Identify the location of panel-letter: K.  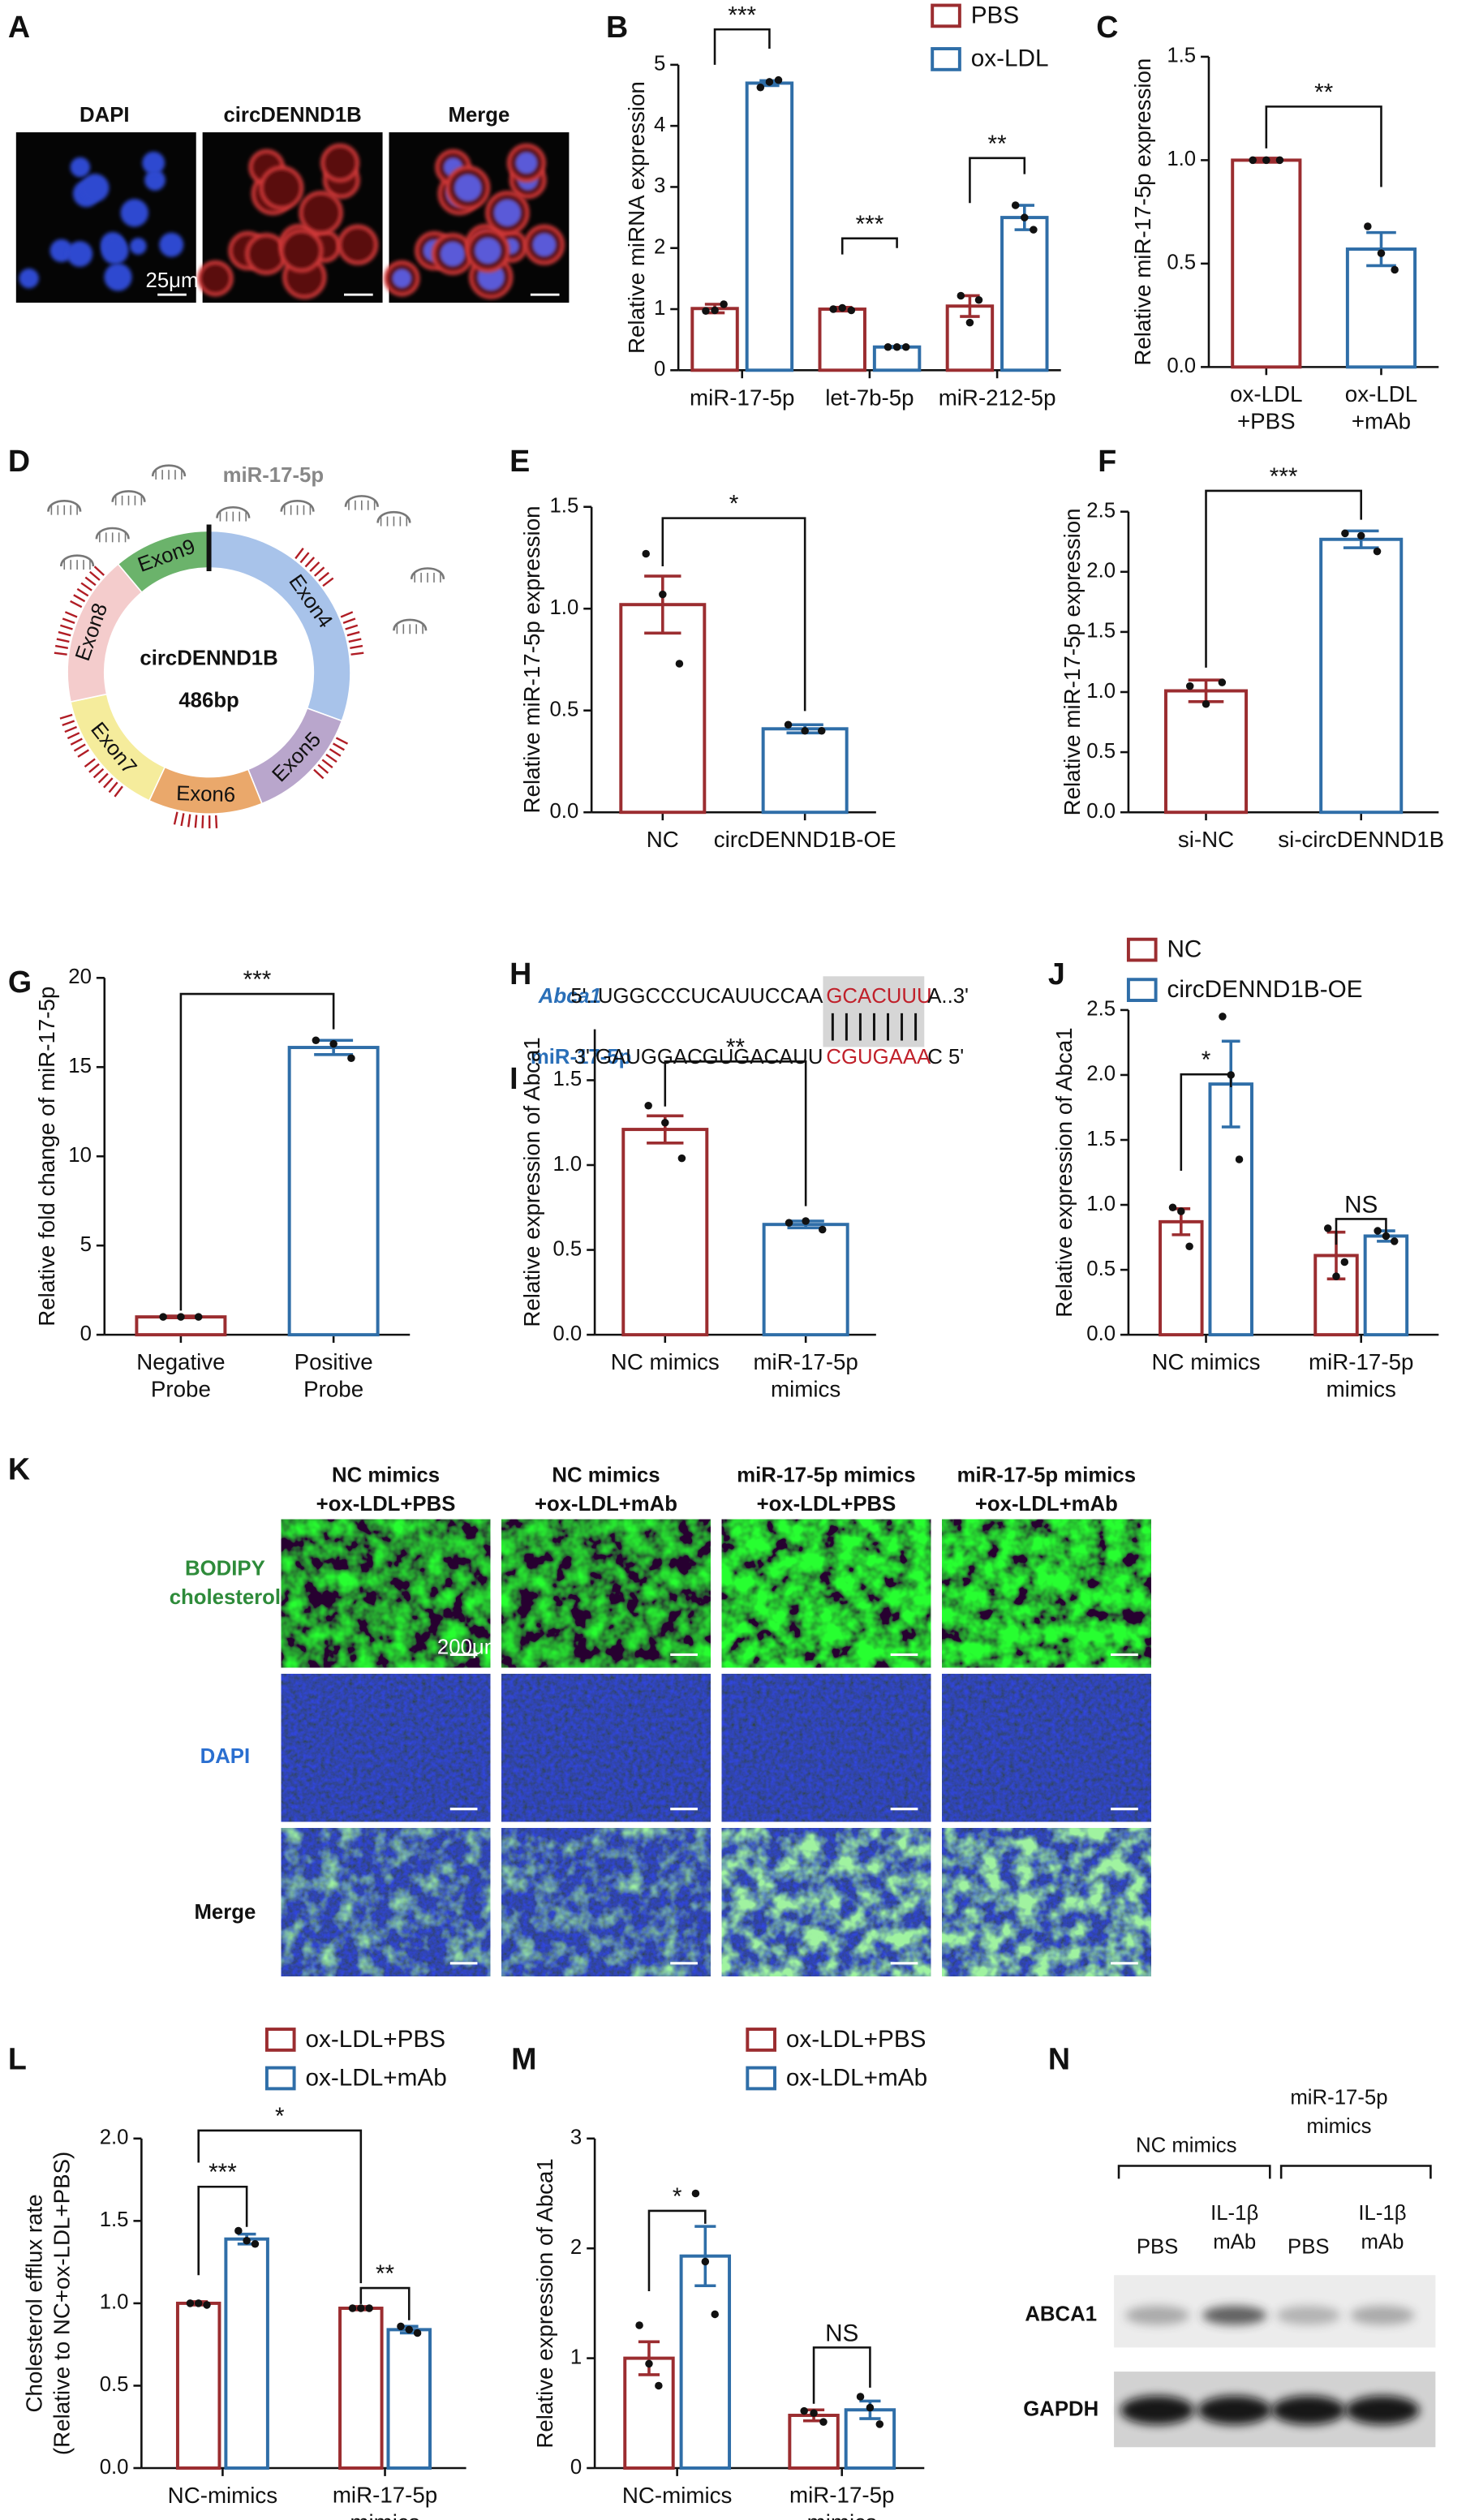
(19, 1468).